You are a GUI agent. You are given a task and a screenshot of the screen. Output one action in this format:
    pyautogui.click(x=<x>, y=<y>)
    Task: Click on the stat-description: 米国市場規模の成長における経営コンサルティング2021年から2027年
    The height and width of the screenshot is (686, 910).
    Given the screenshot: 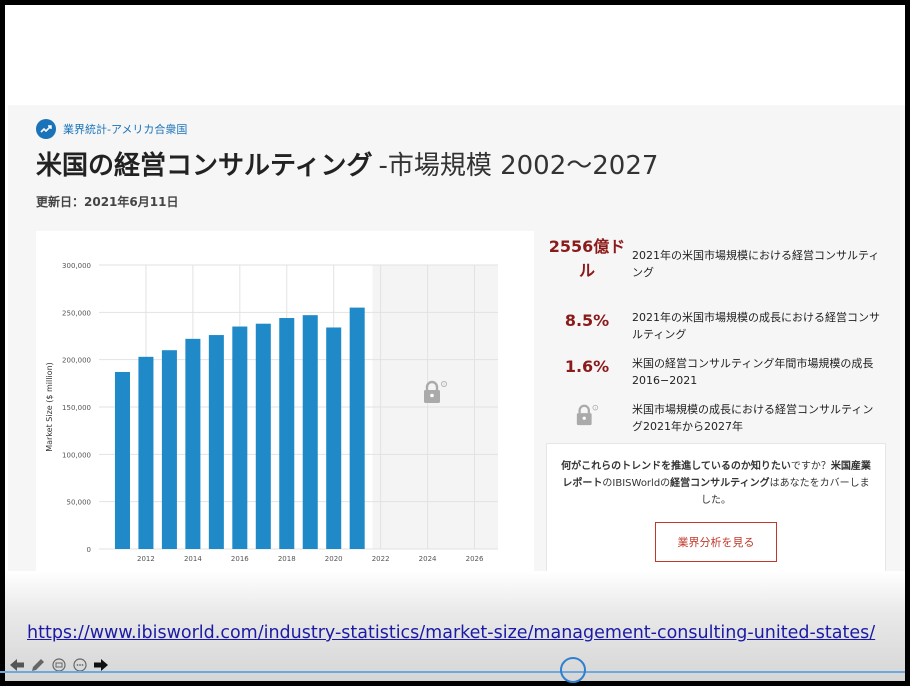 What is the action you would take?
    pyautogui.click(x=753, y=418)
    